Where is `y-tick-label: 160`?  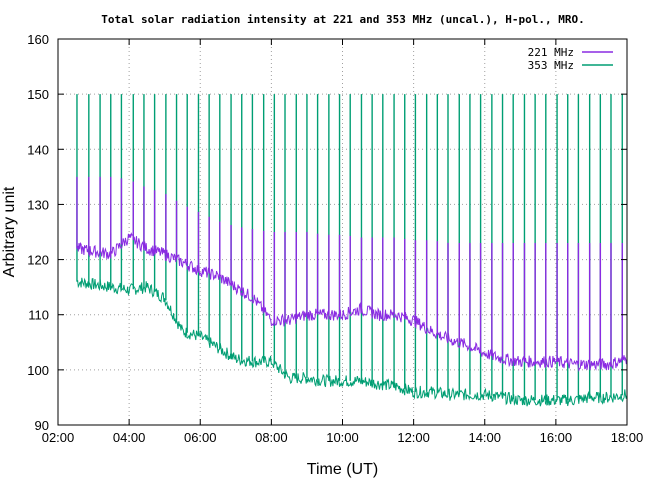
y-tick-label: 160 is located at coordinates (38, 39).